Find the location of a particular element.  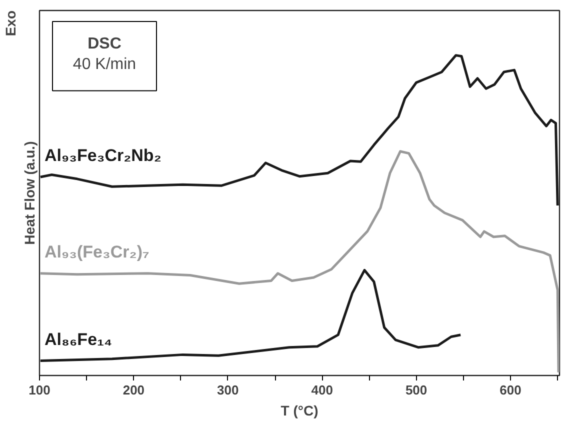

series-label: Al₉₃(Fe₃Cr₂)₇ is located at coordinates (97, 252).